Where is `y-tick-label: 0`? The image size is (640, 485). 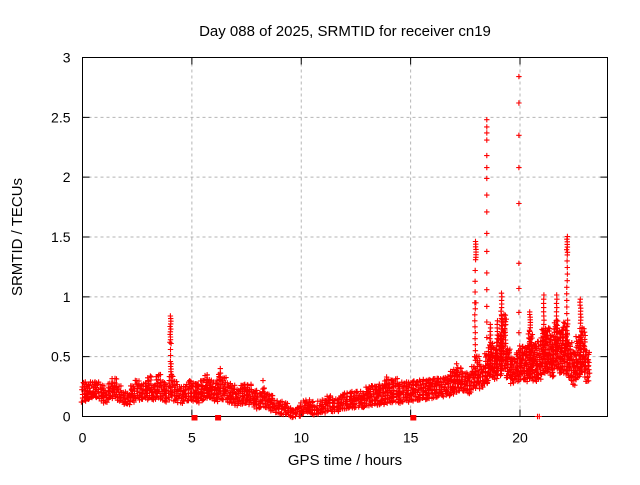 y-tick-label: 0 is located at coordinates (67, 417).